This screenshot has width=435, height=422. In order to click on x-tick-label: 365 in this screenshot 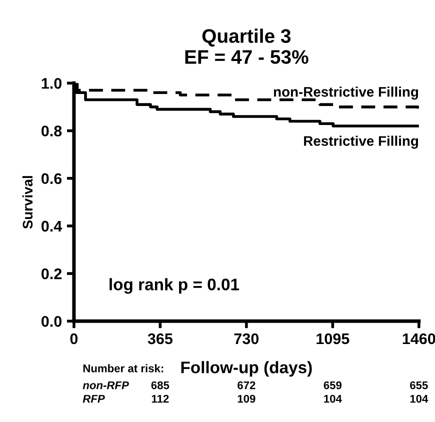, I will do `click(160, 338)`.